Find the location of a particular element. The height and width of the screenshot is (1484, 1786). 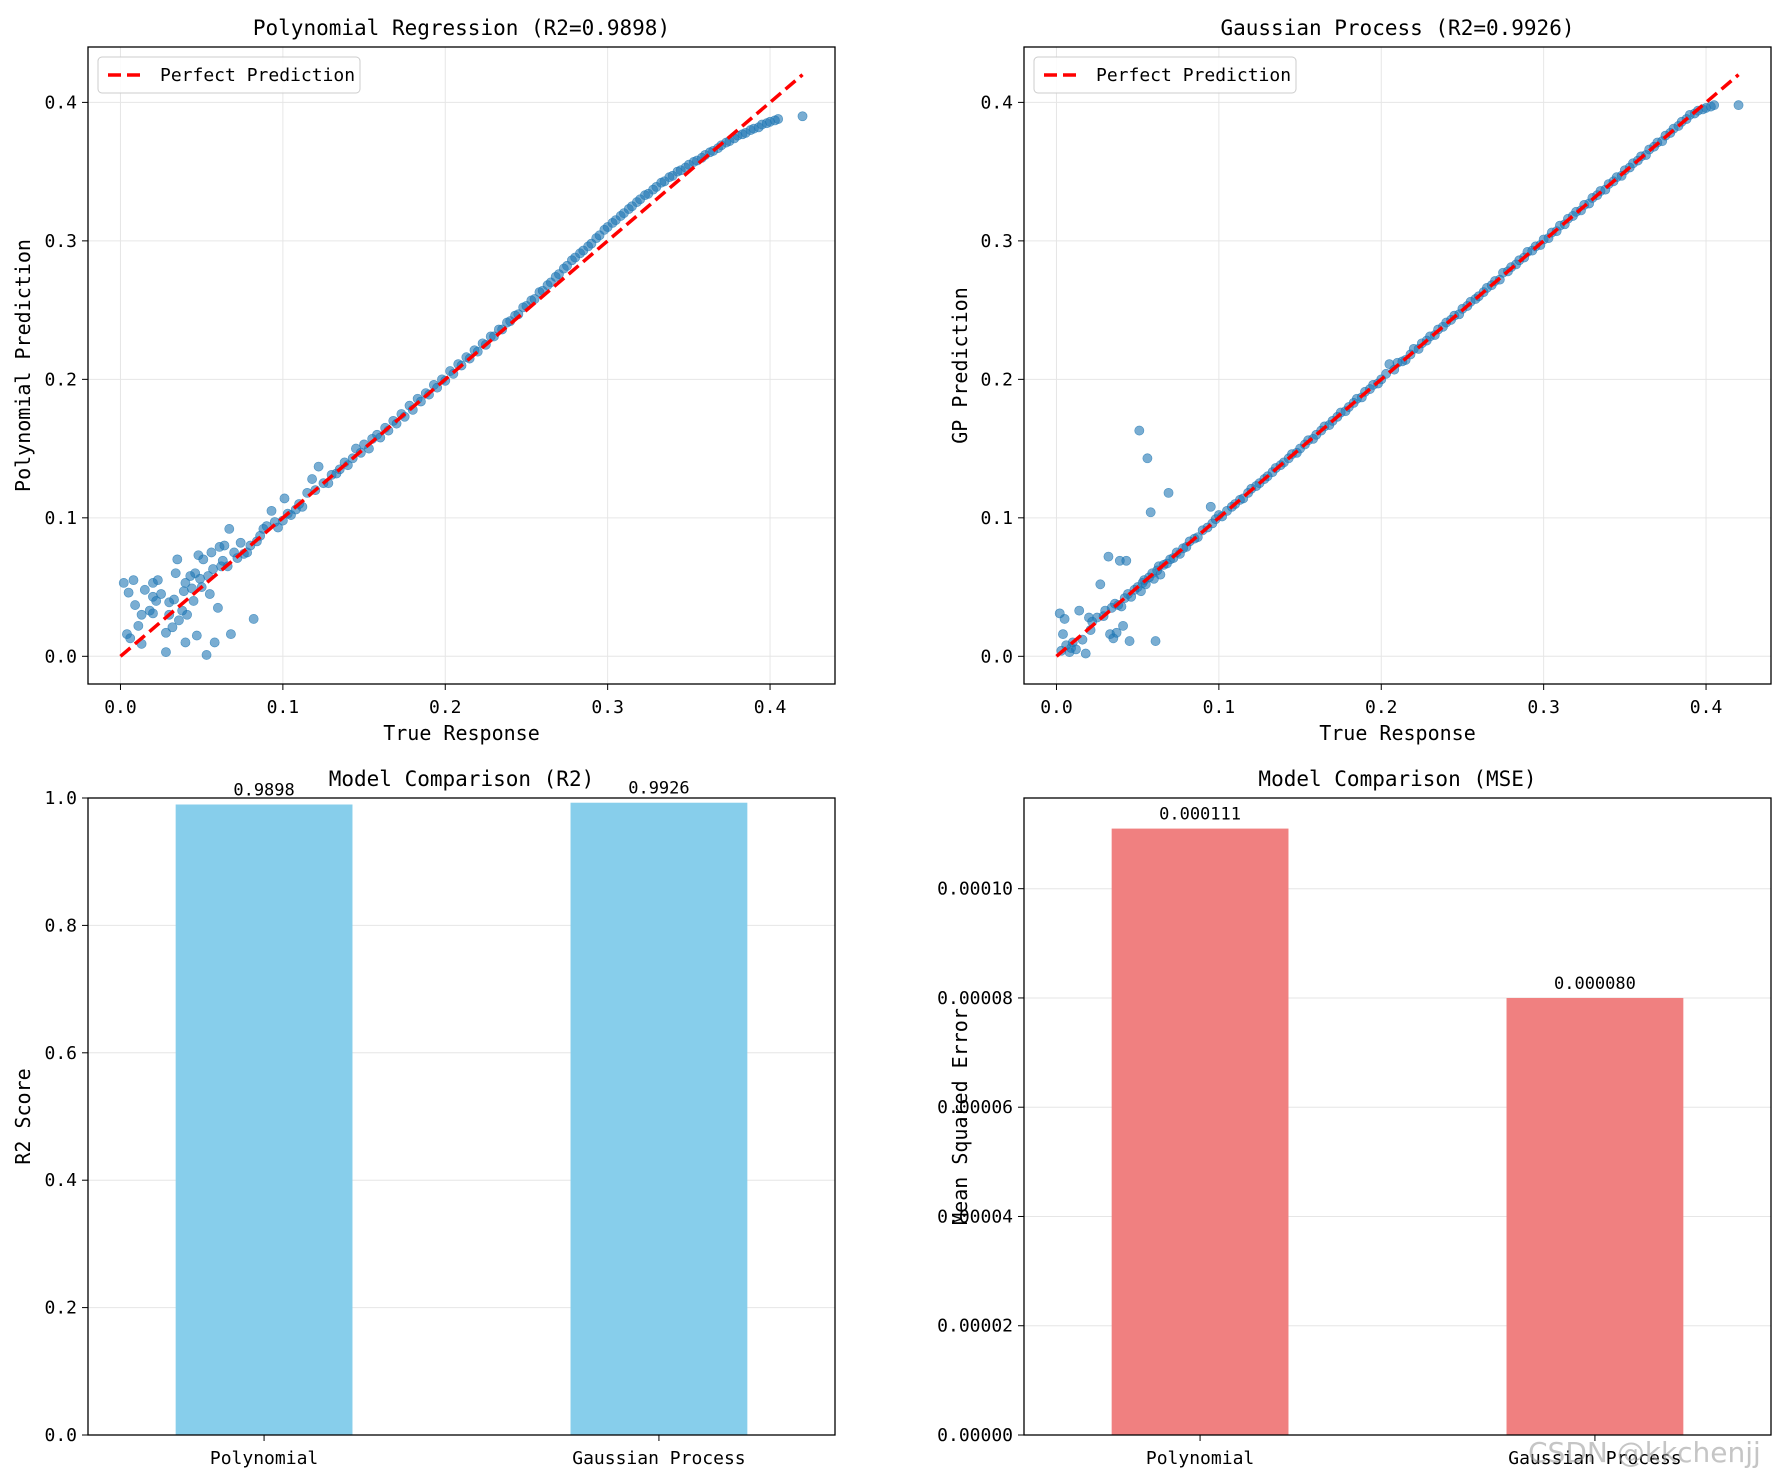

y-axis-label: GP Prediction is located at coordinates (960, 365).